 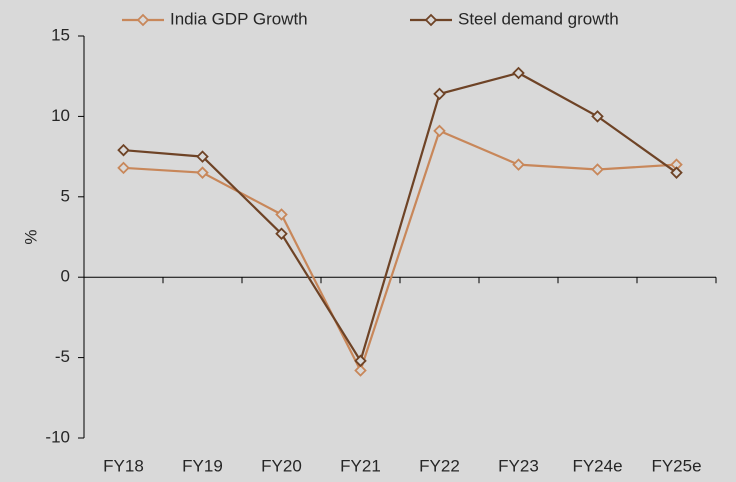 I want to click on legend-label: Steel demand growth, so click(x=538, y=18).